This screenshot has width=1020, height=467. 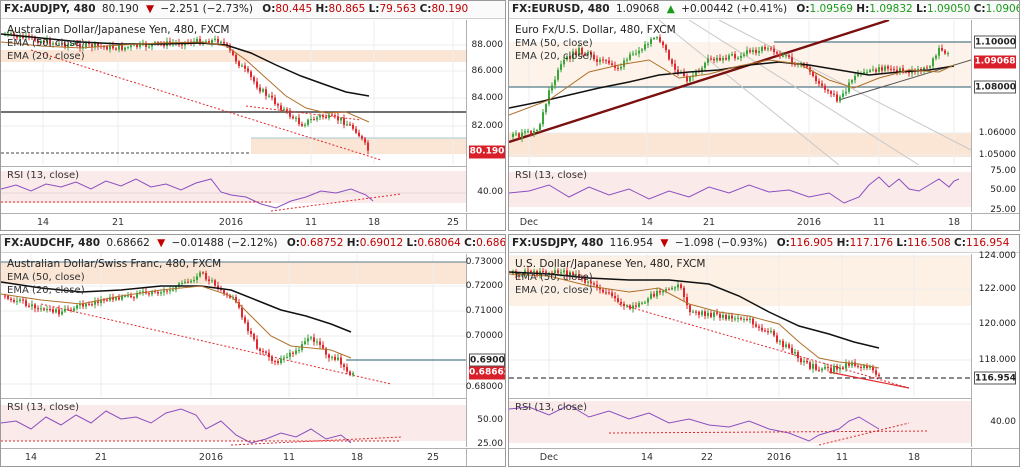 What do you see at coordinates (120, 9) in the screenshot?
I see `last-price: 80.190` at bounding box center [120, 9].